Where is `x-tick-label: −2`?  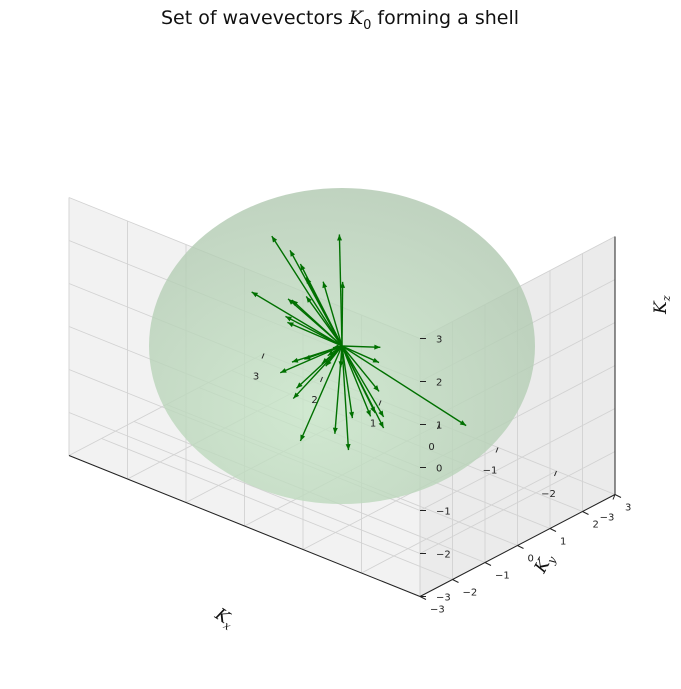
x-tick-label: −2 is located at coordinates (548, 494).